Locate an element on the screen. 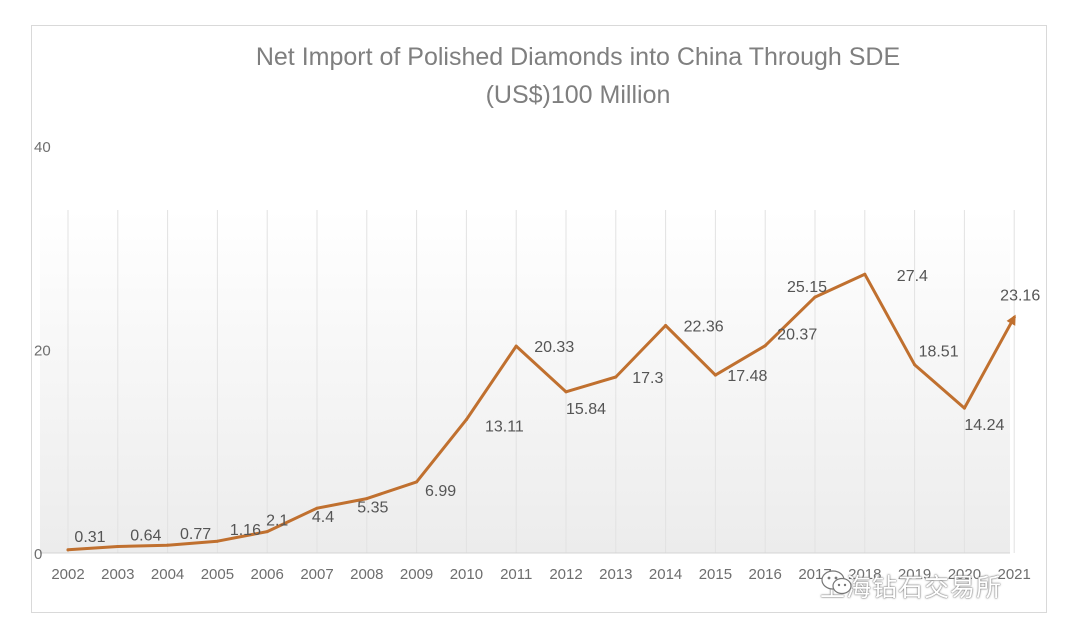 Image resolution: width=1080 pixels, height=633 pixels. x-tick-label: 2004 is located at coordinates (167, 574).